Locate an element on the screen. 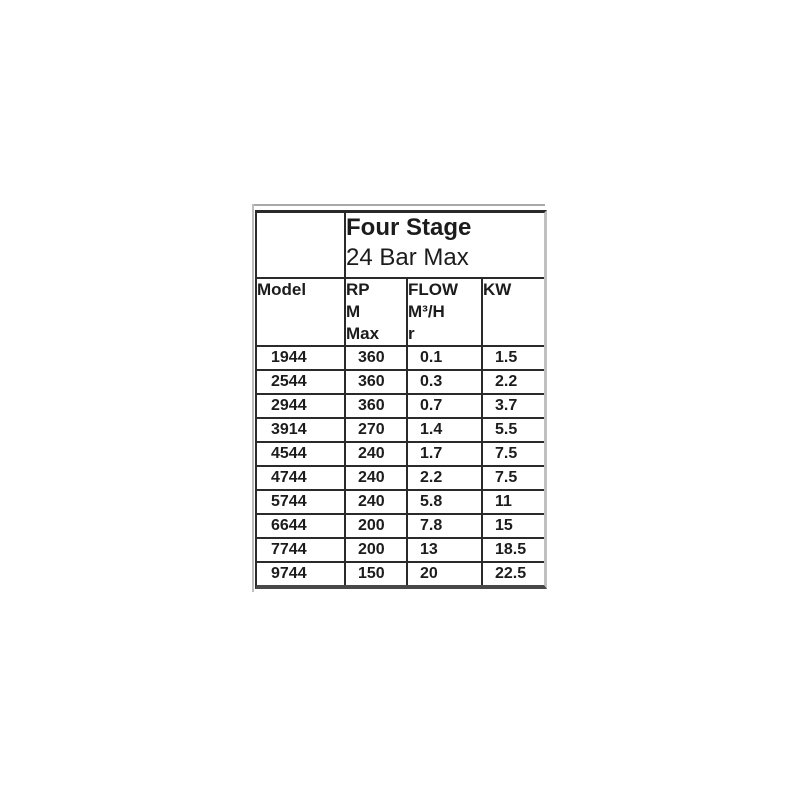  table-title-row: Four Stage 24 Bar Max is located at coordinates (400, 246).